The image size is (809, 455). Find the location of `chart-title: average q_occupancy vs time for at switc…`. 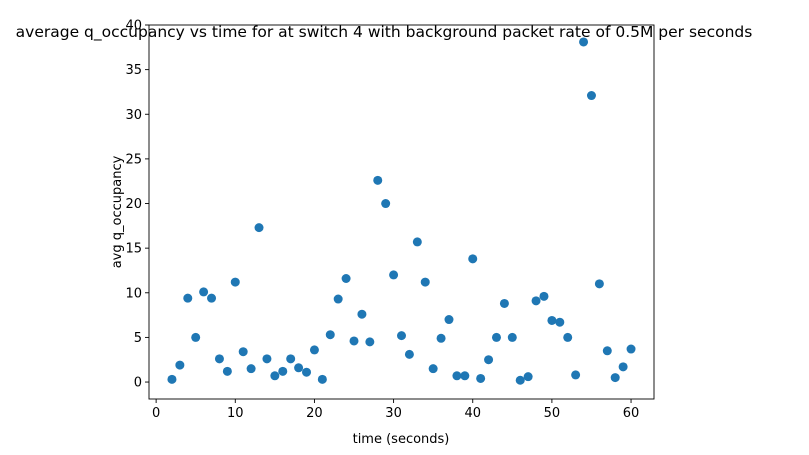

chart-title: average q_occupancy vs time for at switc… is located at coordinates (384, 32).